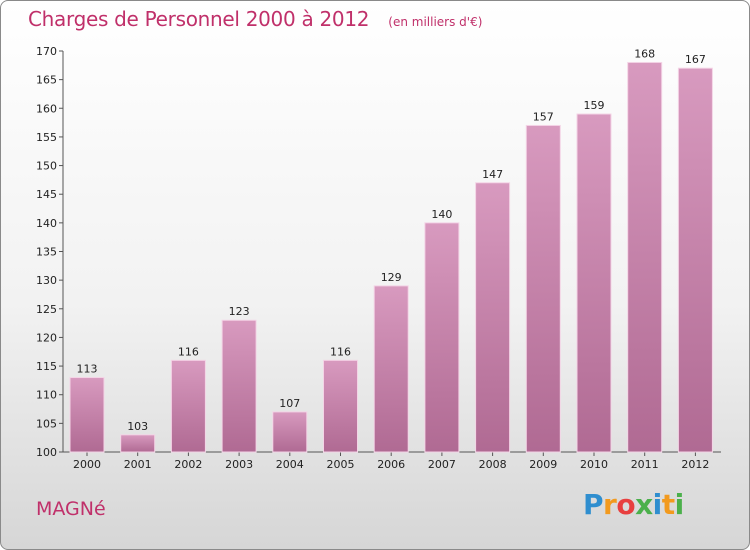 The height and width of the screenshot is (550, 750). I want to click on x-tick-label: 2001, so click(138, 464).